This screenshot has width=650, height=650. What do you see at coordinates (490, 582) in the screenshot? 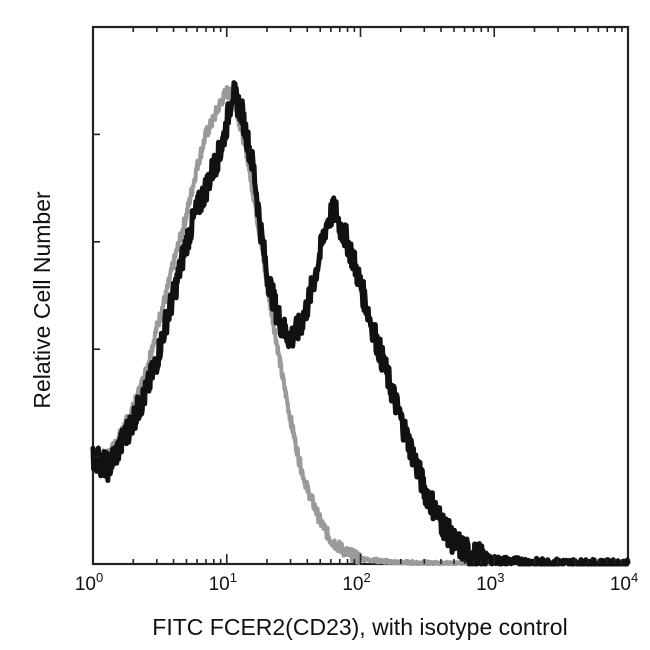
I see `x-tick-label: 10³` at bounding box center [490, 582].